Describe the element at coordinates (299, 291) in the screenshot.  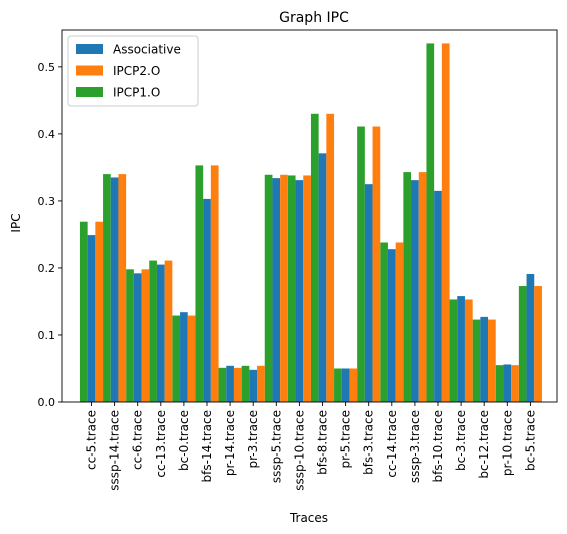
I see `bar-associative-sssp-10-trace` at that location.